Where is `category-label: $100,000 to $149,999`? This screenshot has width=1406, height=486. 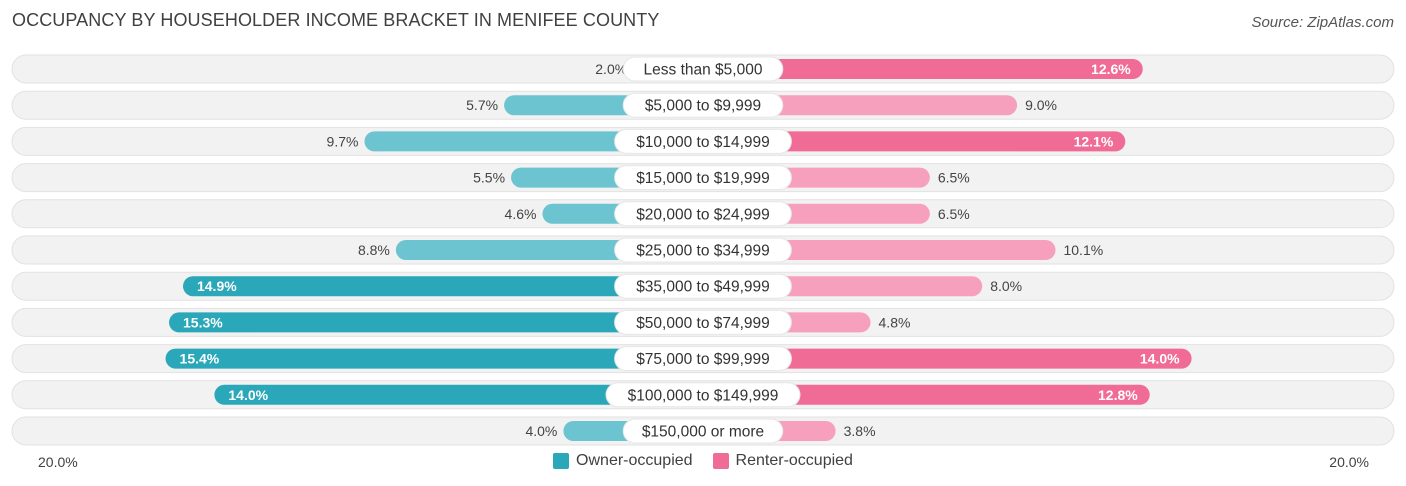
category-label: $100,000 to $149,999 is located at coordinates (703, 395).